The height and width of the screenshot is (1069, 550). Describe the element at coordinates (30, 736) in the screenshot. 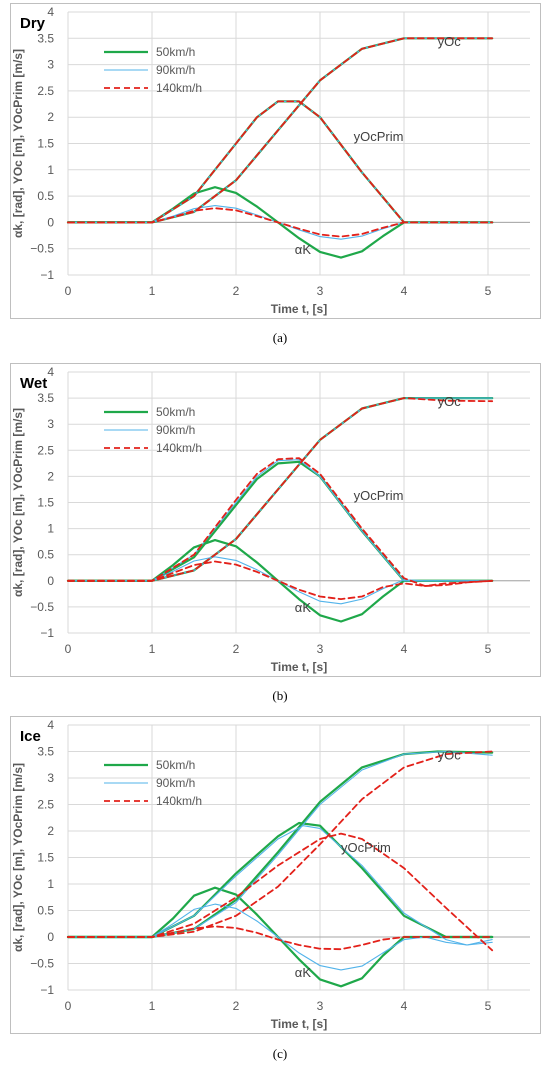

I see `panel-title: Ice` at that location.